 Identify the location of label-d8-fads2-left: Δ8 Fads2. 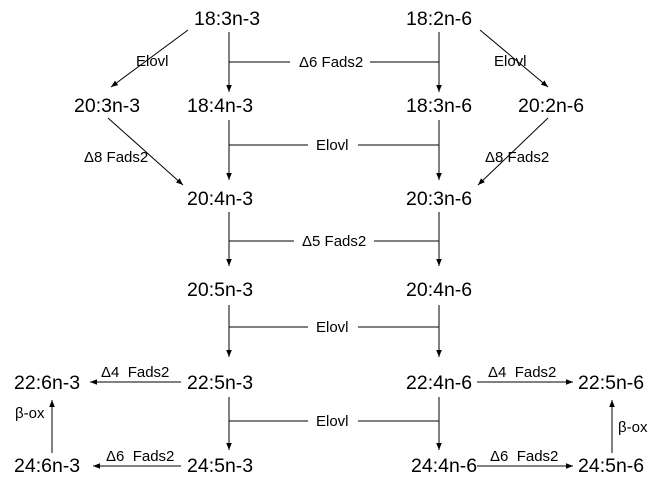
(116, 157).